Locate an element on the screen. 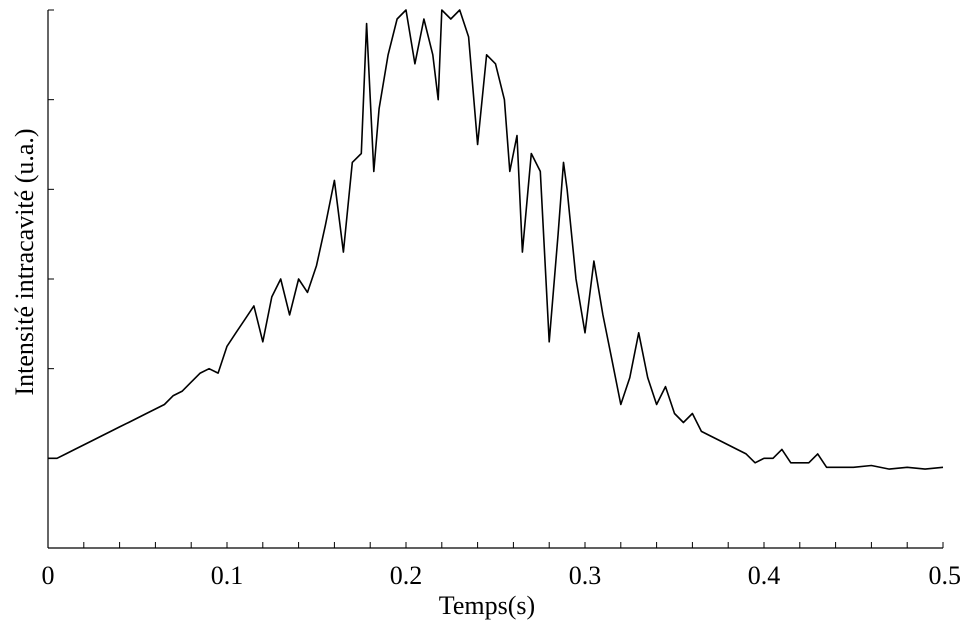 This screenshot has width=969, height=625. x-axis-ticks is located at coordinates (495, 545).